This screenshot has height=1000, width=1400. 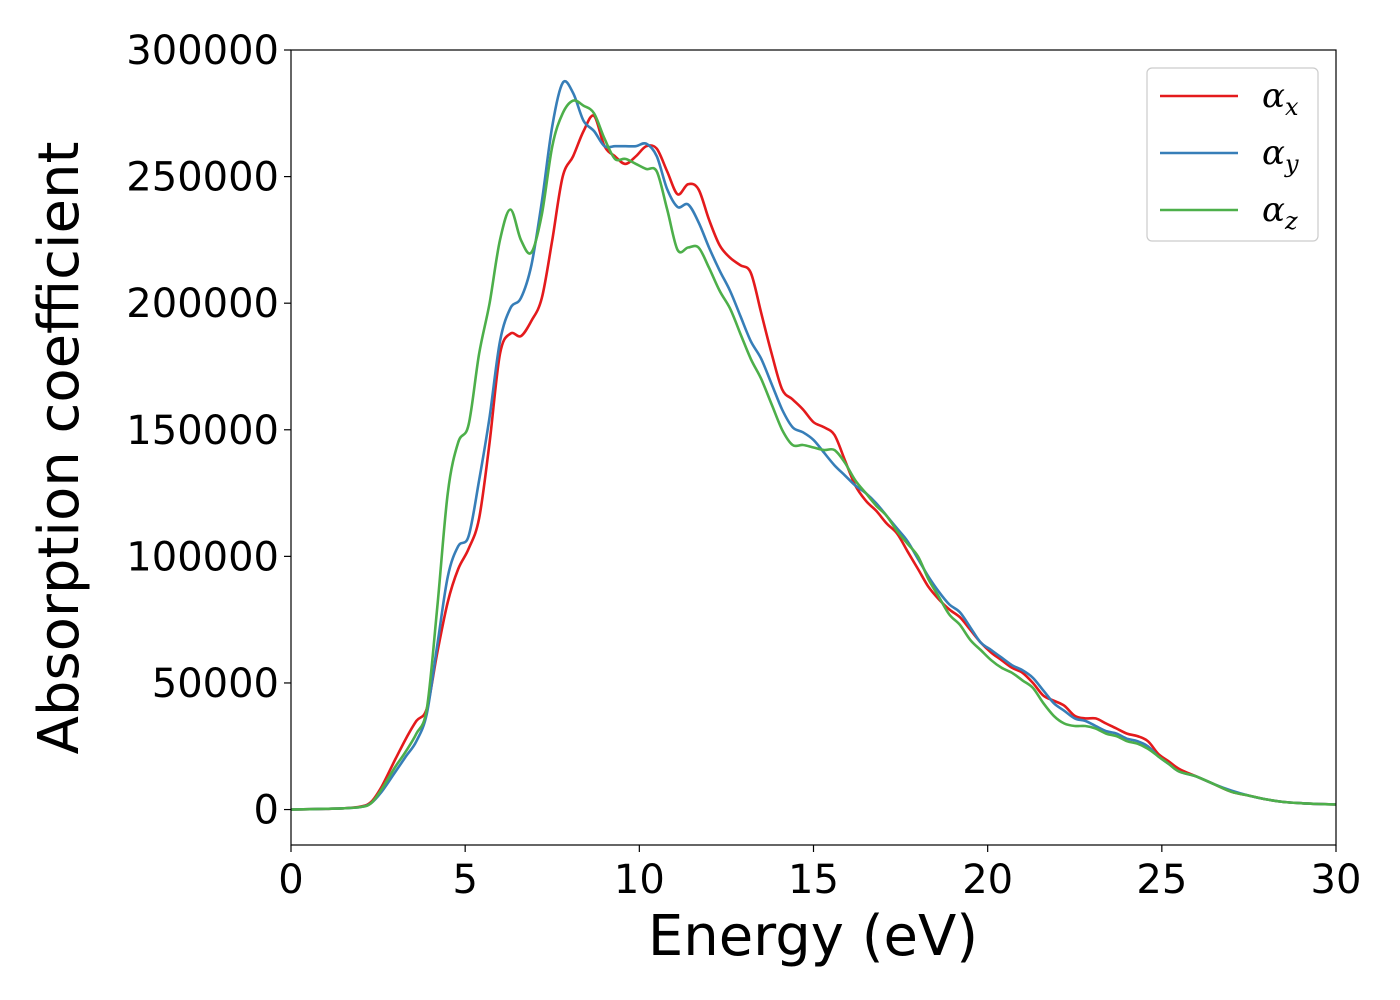 I want to click on x-tick-label: 15, so click(x=813, y=880).